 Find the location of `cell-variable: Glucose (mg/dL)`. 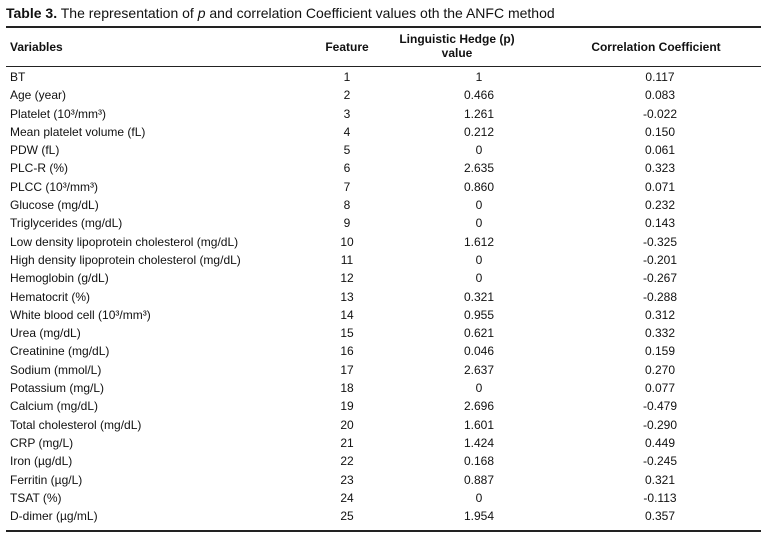

cell-variable: Glucose (mg/dL) is located at coordinates (54, 205).